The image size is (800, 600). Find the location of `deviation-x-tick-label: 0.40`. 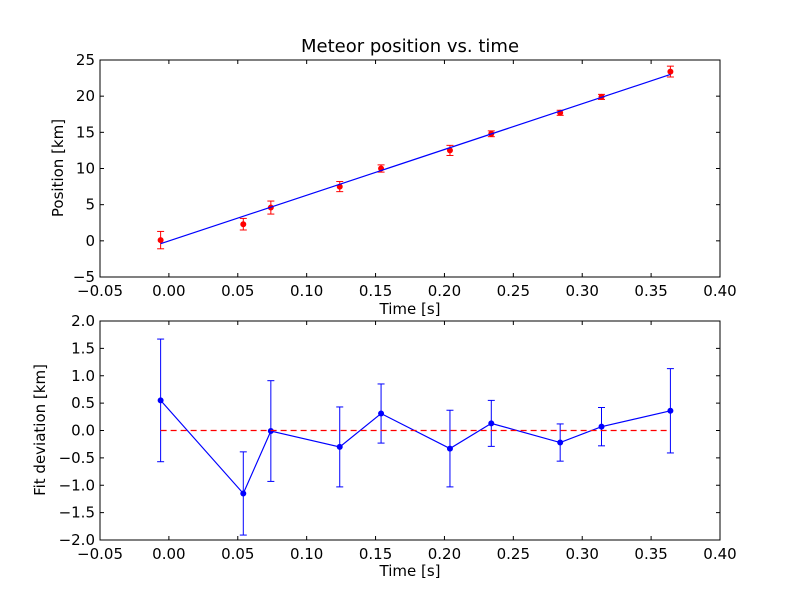

deviation-x-tick-label: 0.40 is located at coordinates (719, 554).